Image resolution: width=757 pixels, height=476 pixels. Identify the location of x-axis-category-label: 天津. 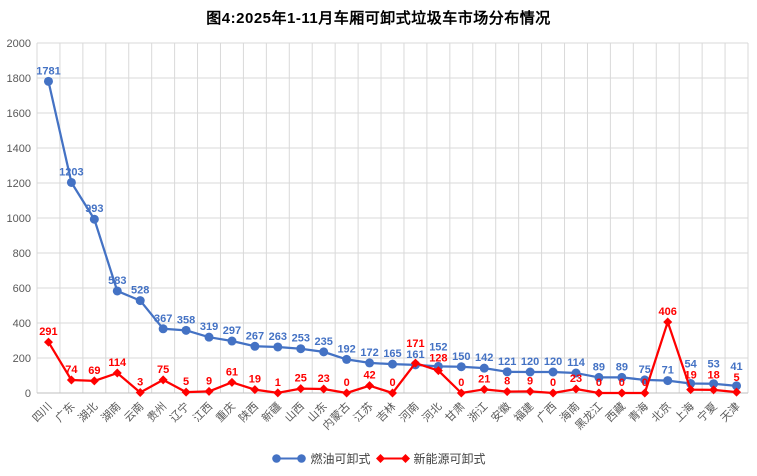
(730, 412).